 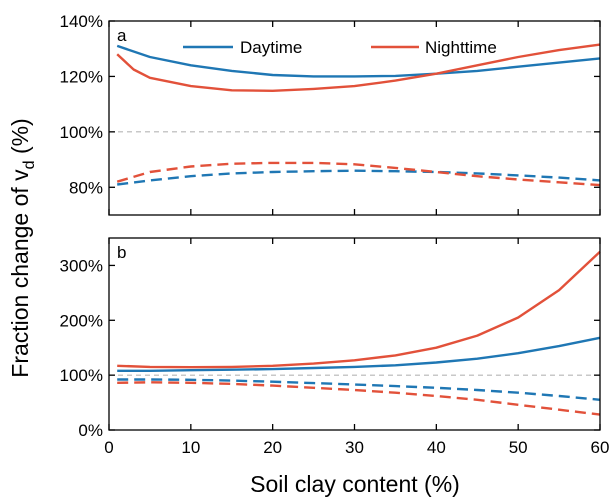 I want to click on x-tick-label: 30, so click(x=354, y=447).